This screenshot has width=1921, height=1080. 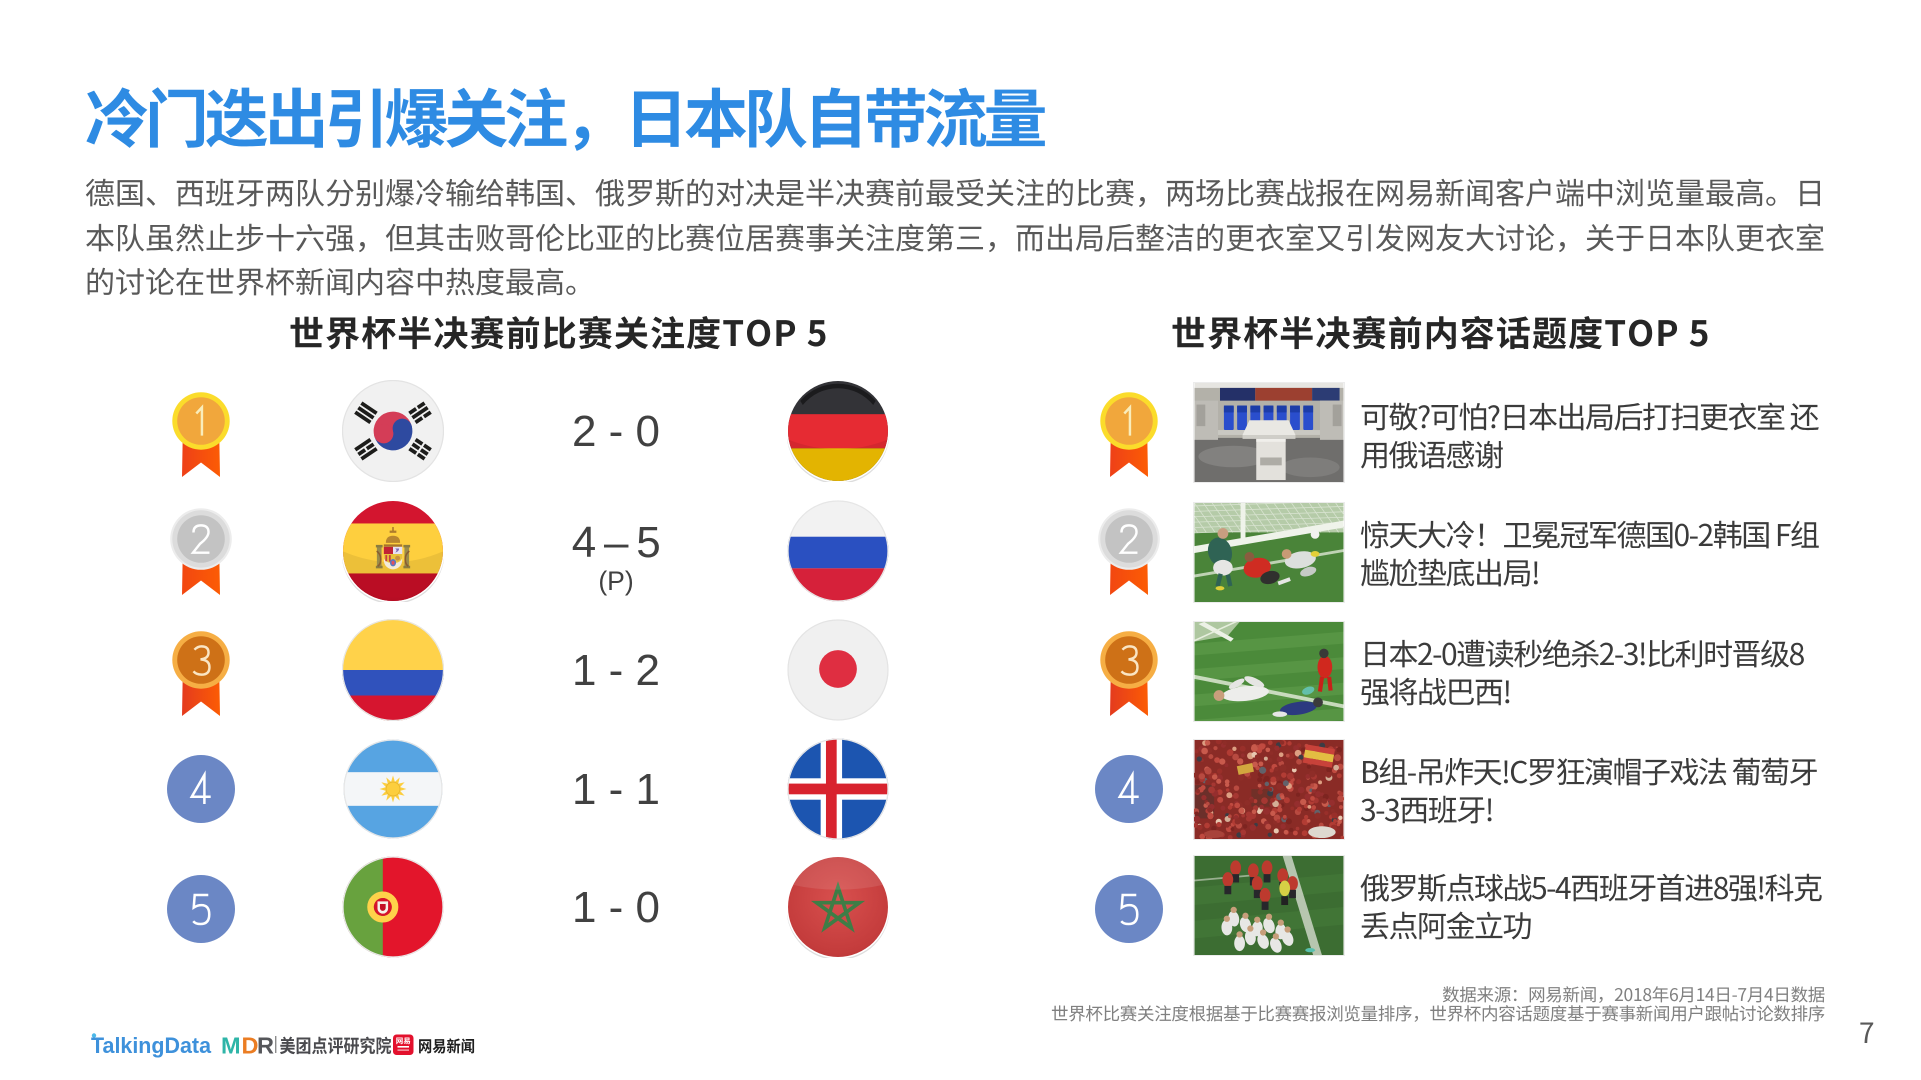 What do you see at coordinates (151, 1045) in the screenshot?
I see `svg-text: TalkingData` at bounding box center [151, 1045].